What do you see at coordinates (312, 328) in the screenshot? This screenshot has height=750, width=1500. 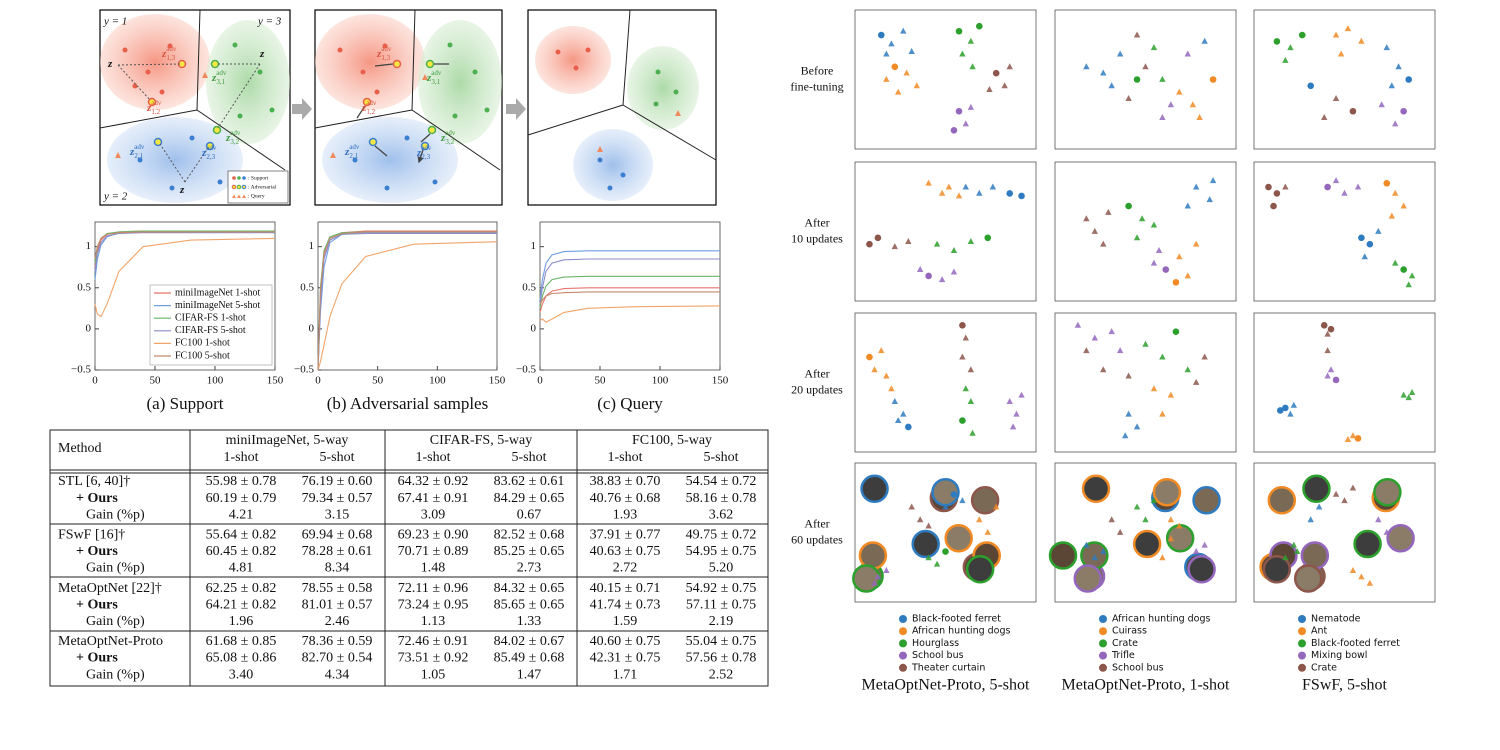 I see `y-tick-label: 0` at bounding box center [312, 328].